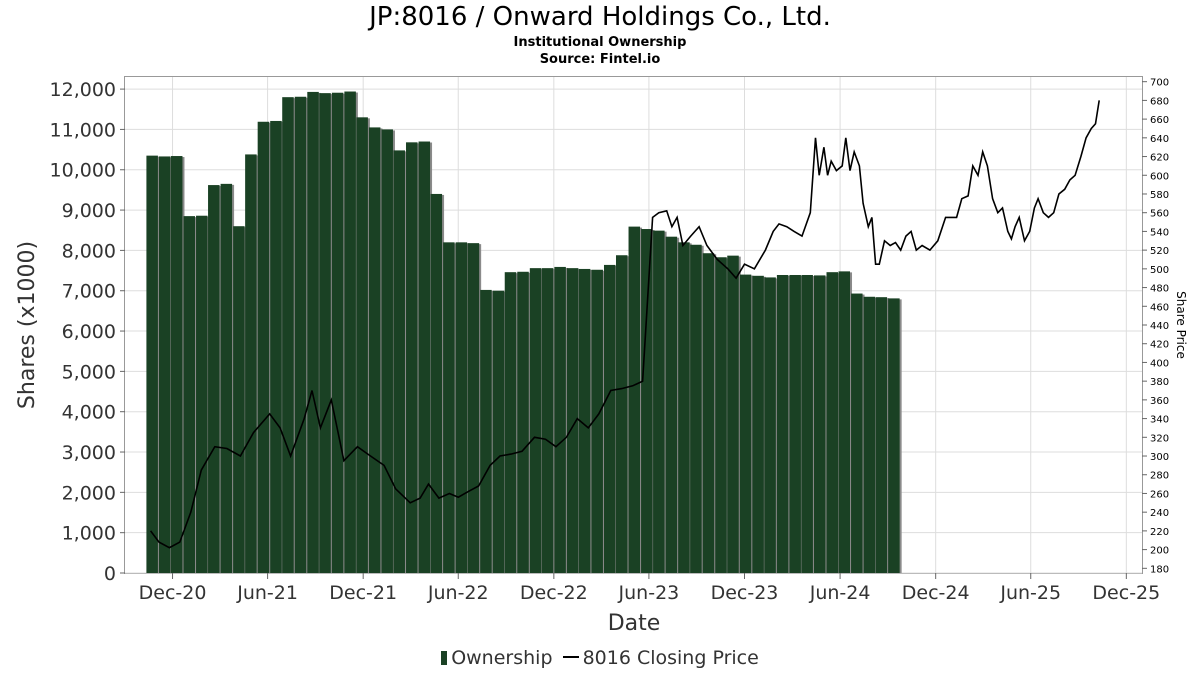 Image resolution: width=1200 pixels, height=675 pixels. Describe the element at coordinates (89, 453) in the screenshot. I see `y-tick-label: 3,000` at that location.